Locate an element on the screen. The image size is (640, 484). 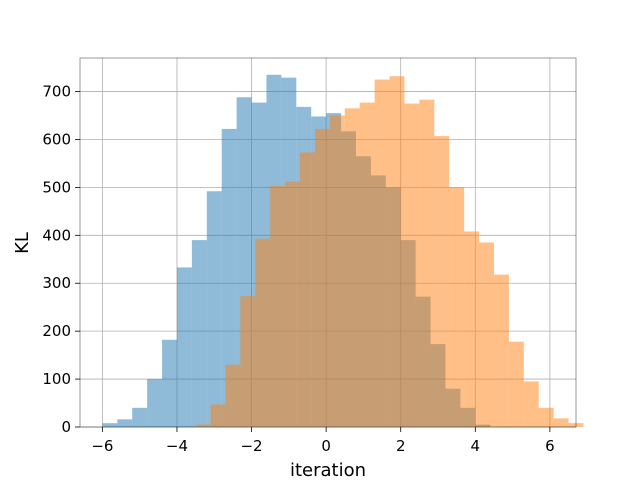
y-tick-label: 300 is located at coordinates (56, 283).